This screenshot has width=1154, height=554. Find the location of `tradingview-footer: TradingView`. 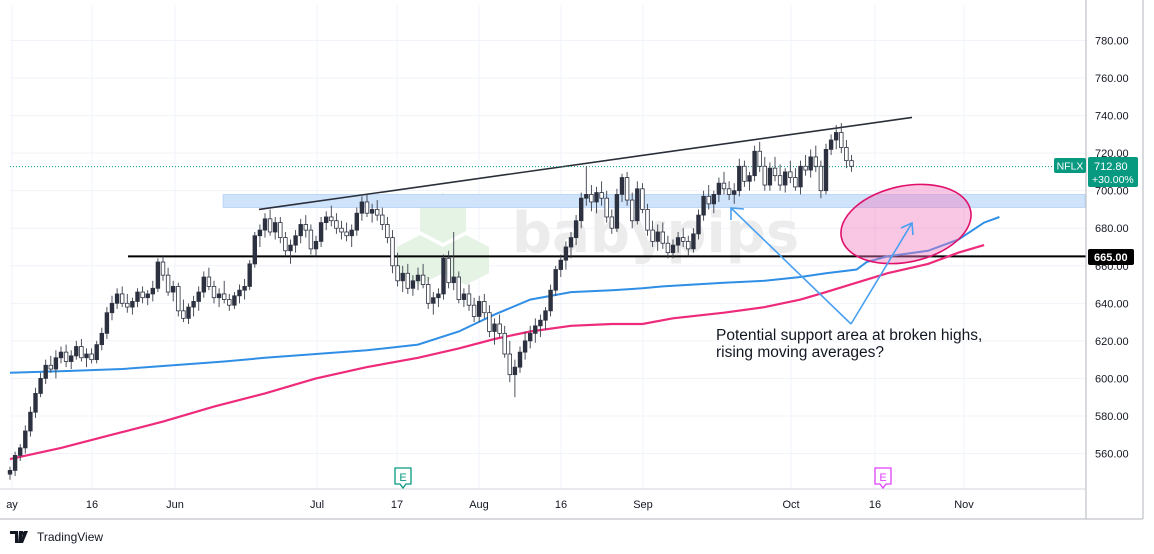

tradingview-footer: TradingView is located at coordinates (56, 537).